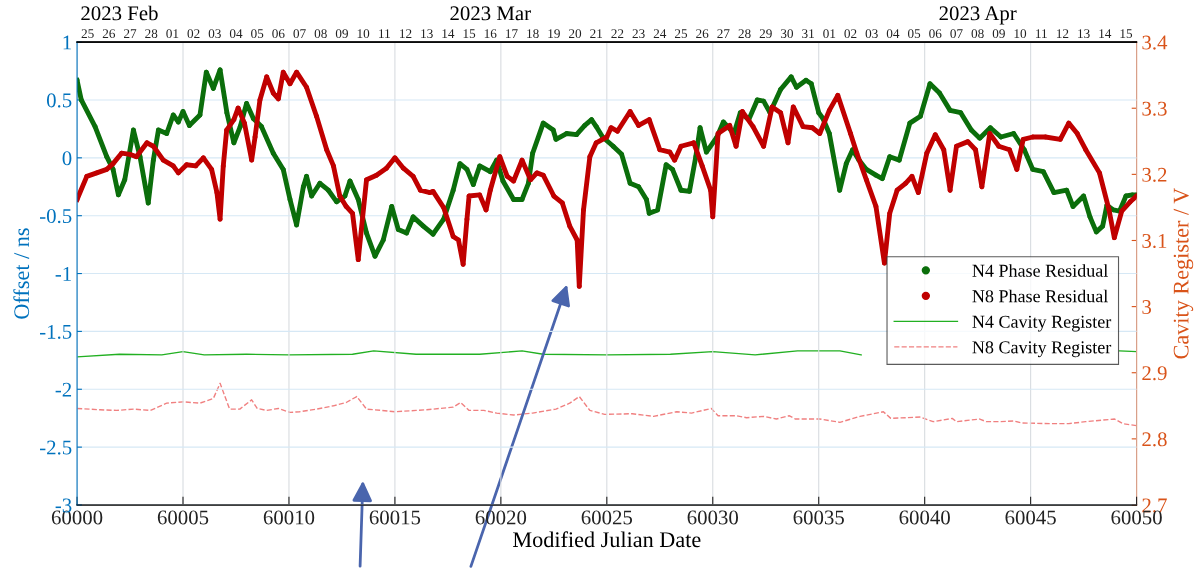 This screenshot has height=569, width=1204. What do you see at coordinates (575, 34) in the screenshot?
I see `x2-tick-label: 20` at bounding box center [575, 34].